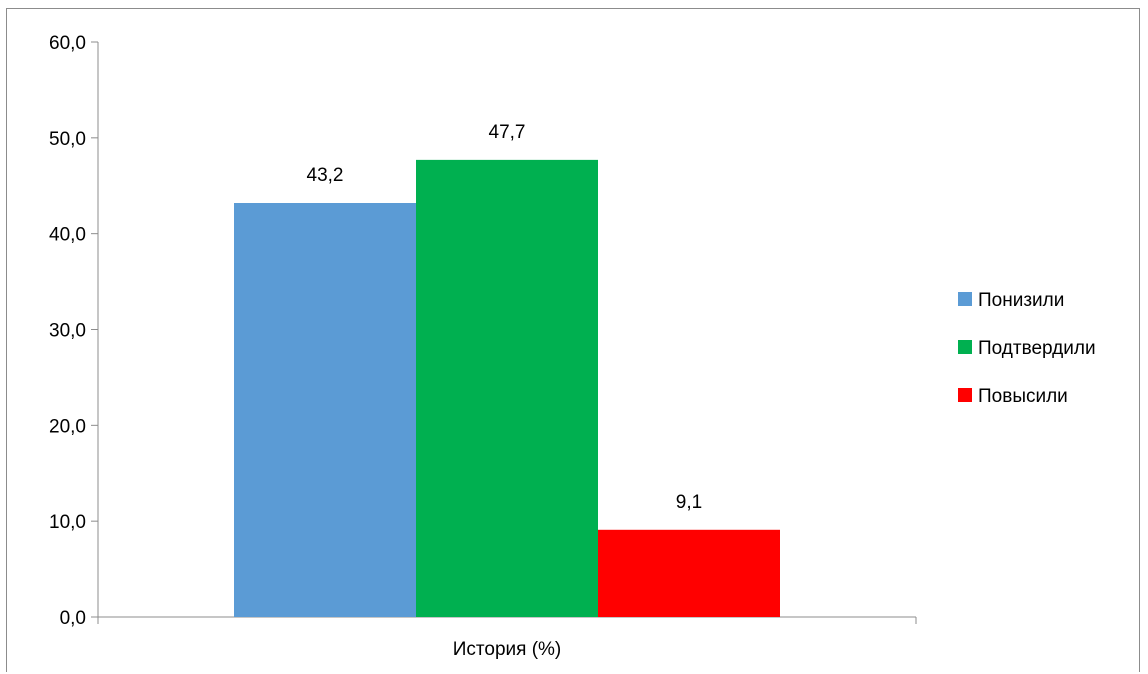  What do you see at coordinates (67, 139) in the screenshot?
I see `y-tick-label: 50,0` at bounding box center [67, 139].